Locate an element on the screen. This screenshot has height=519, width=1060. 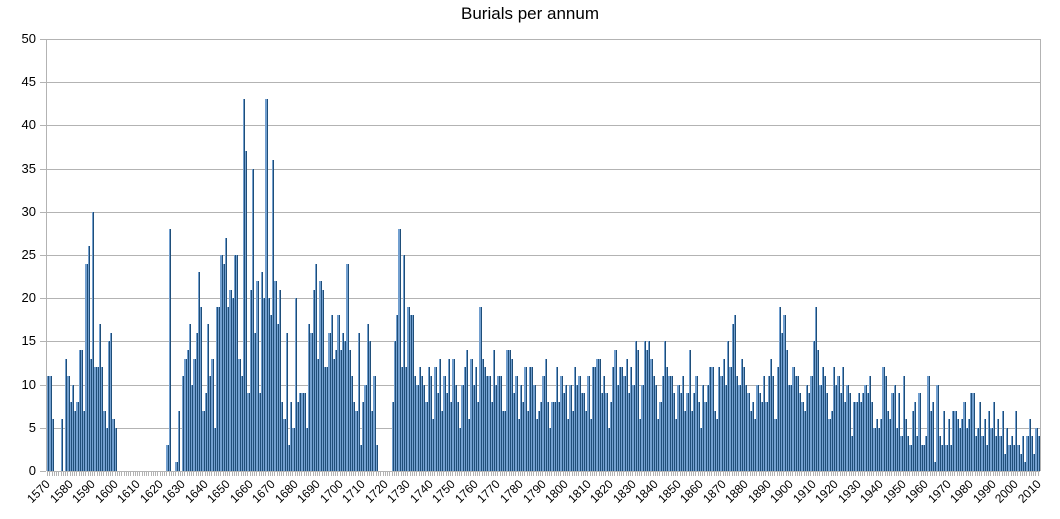
bar-1933 is located at coordinates (865, 427).